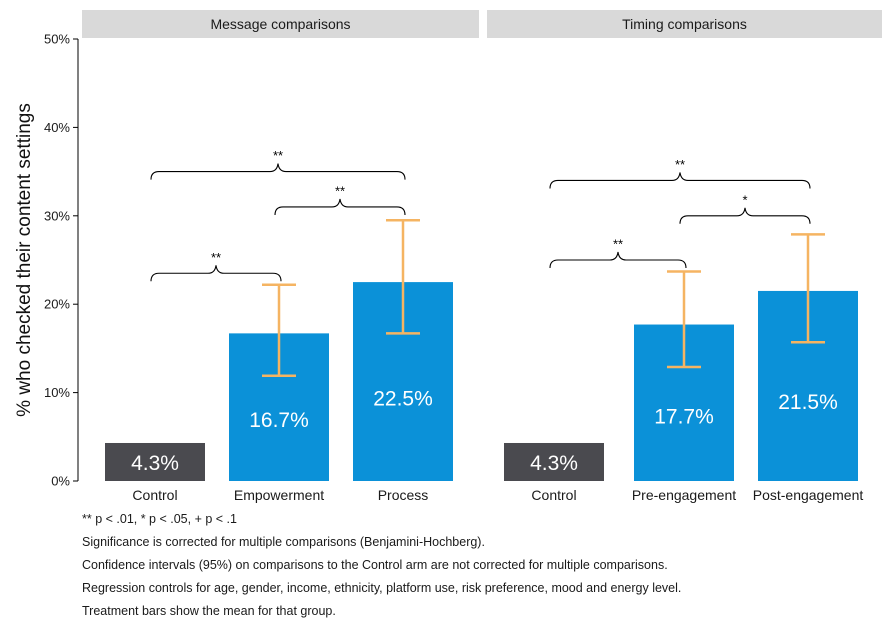  I want to click on y-tick-label: 10%, so click(57, 392).